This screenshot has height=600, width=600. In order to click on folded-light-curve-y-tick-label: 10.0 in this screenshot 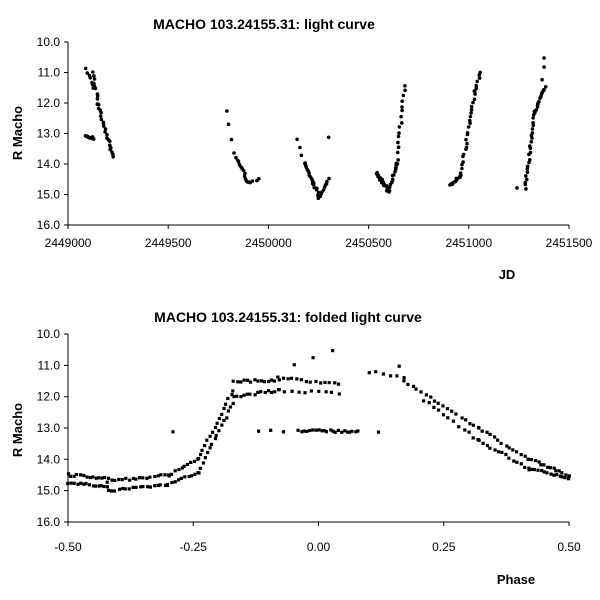, I will do `click(49, 334)`.